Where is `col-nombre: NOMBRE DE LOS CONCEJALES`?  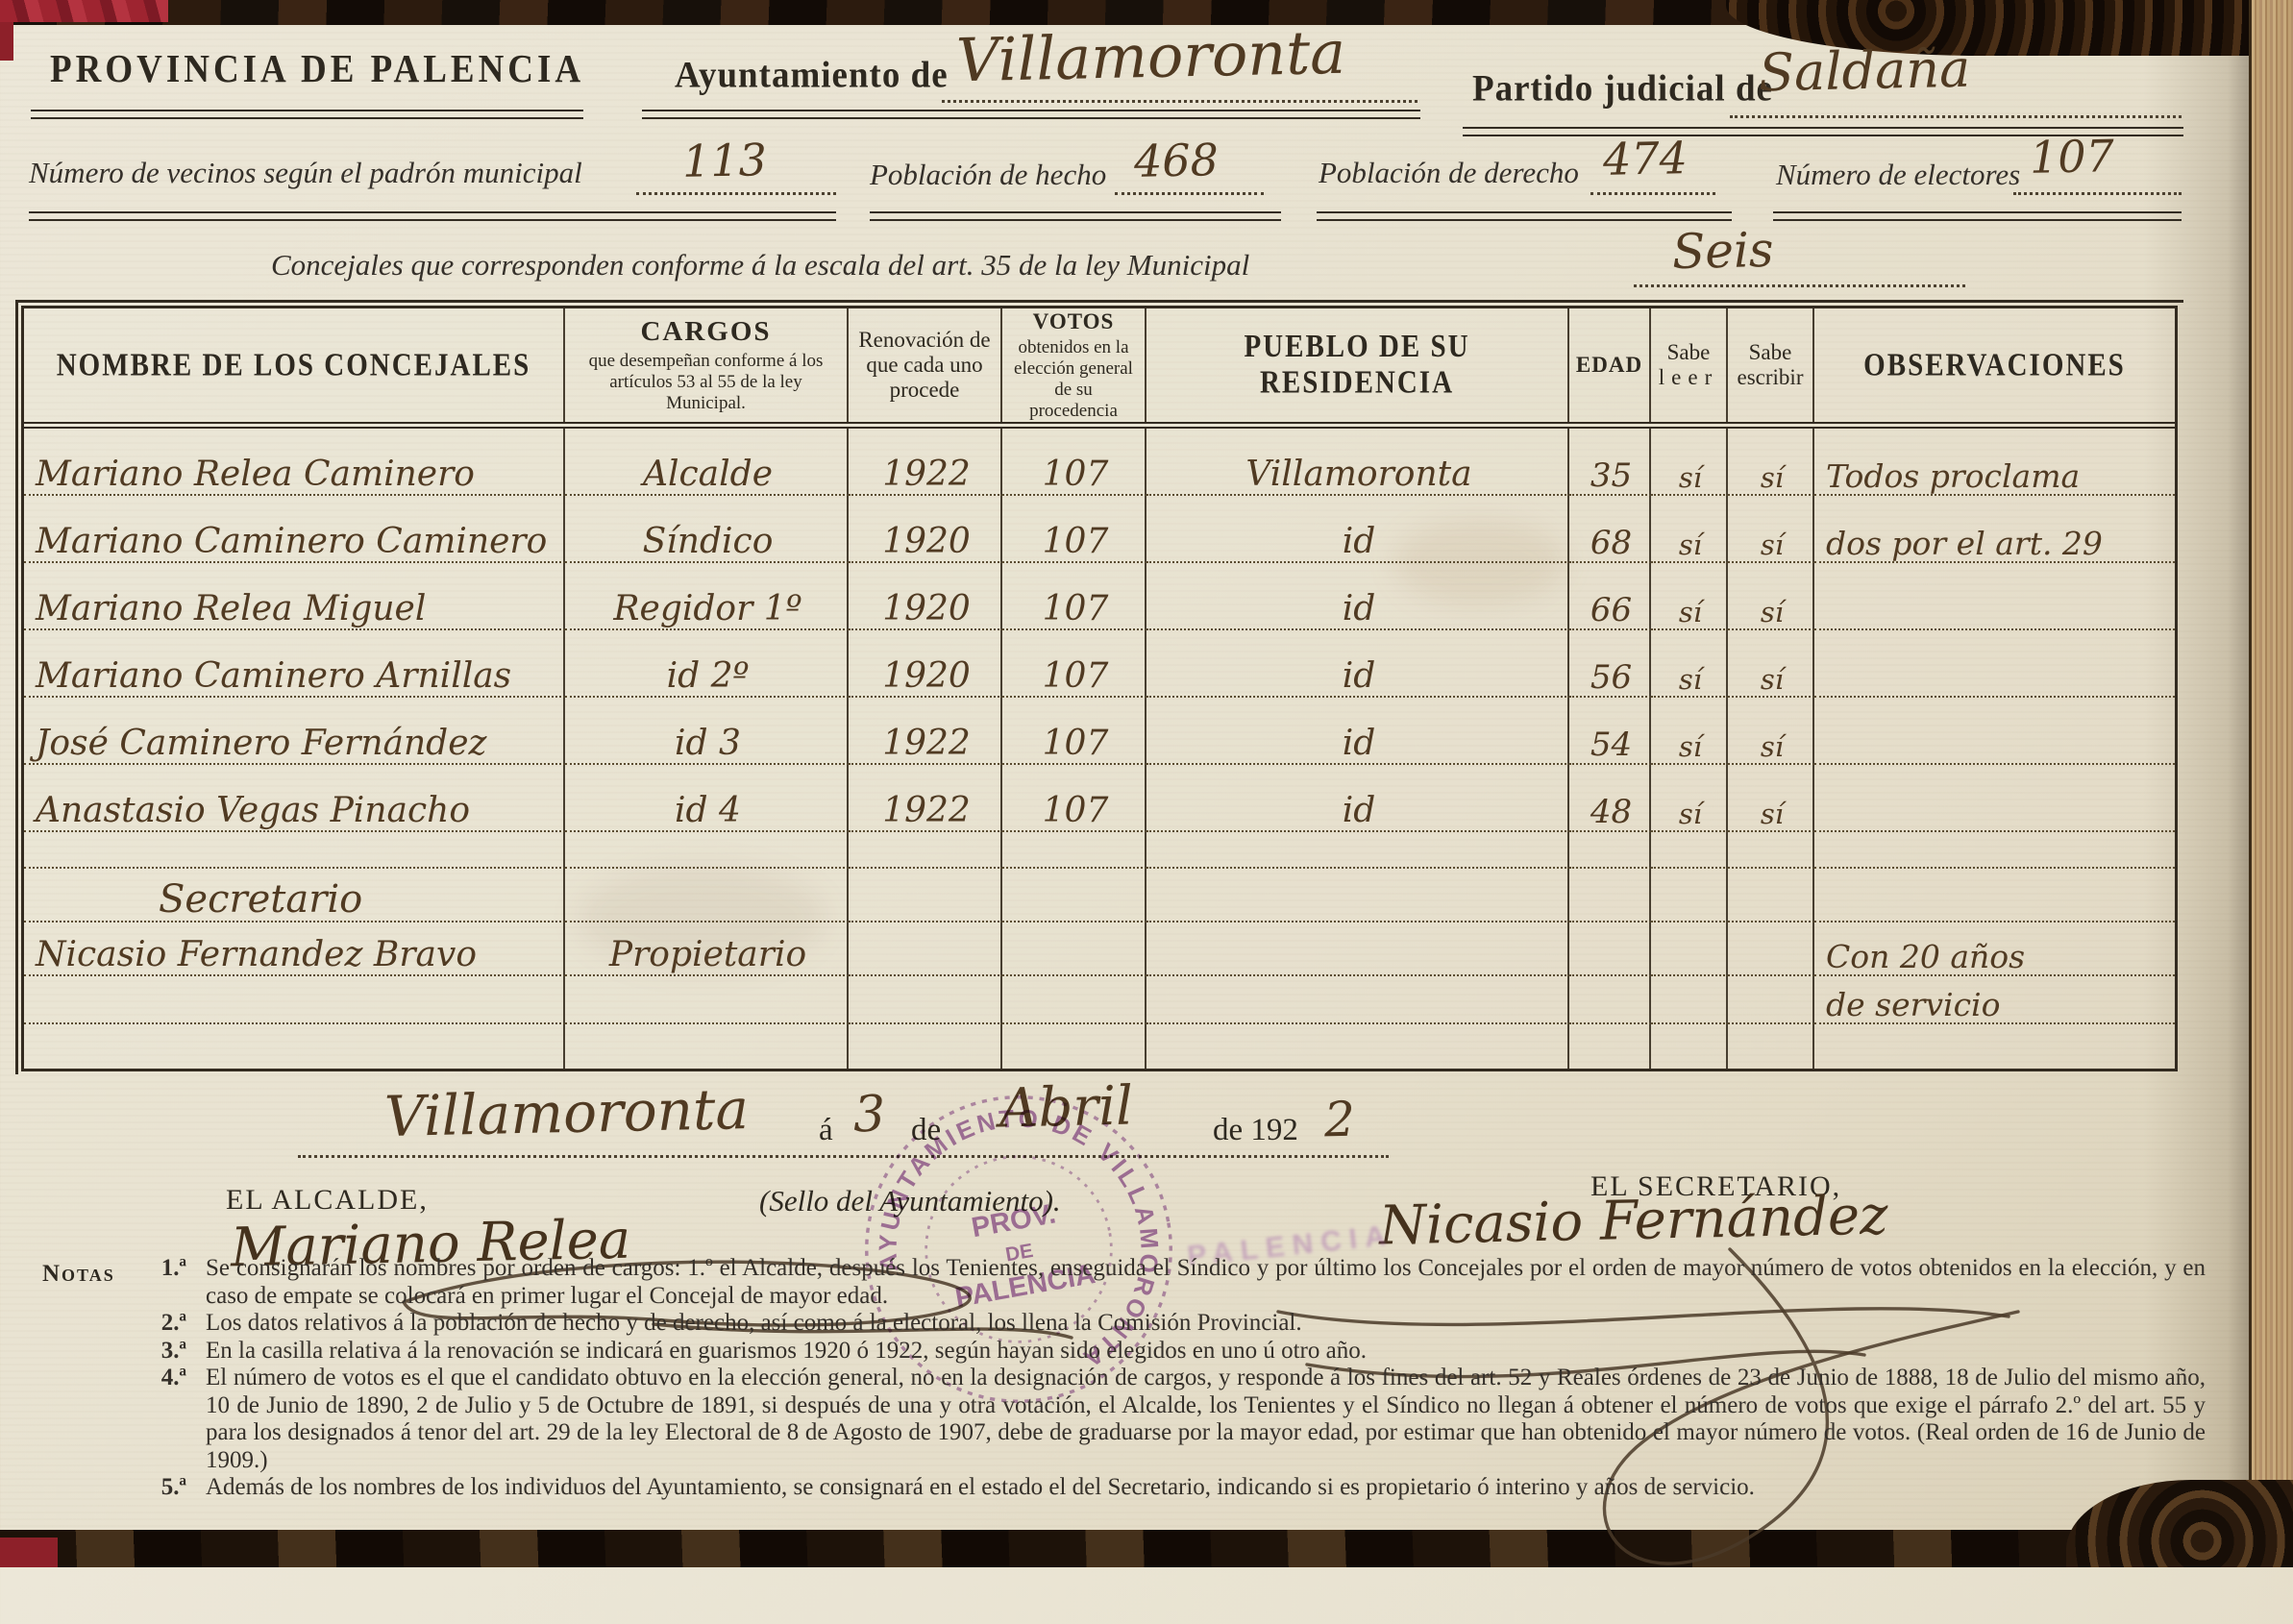 col-nombre: NOMBRE DE LOS CONCEJALES is located at coordinates (294, 365).